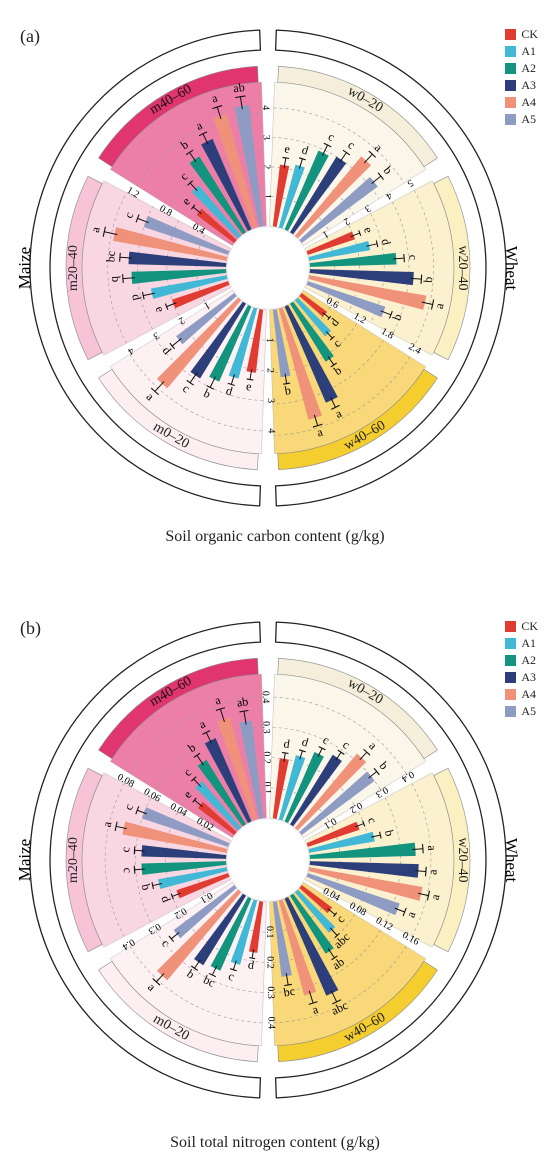 The height and width of the screenshot is (1165, 550). I want to click on tick-label: 1.8, so click(387, 334).